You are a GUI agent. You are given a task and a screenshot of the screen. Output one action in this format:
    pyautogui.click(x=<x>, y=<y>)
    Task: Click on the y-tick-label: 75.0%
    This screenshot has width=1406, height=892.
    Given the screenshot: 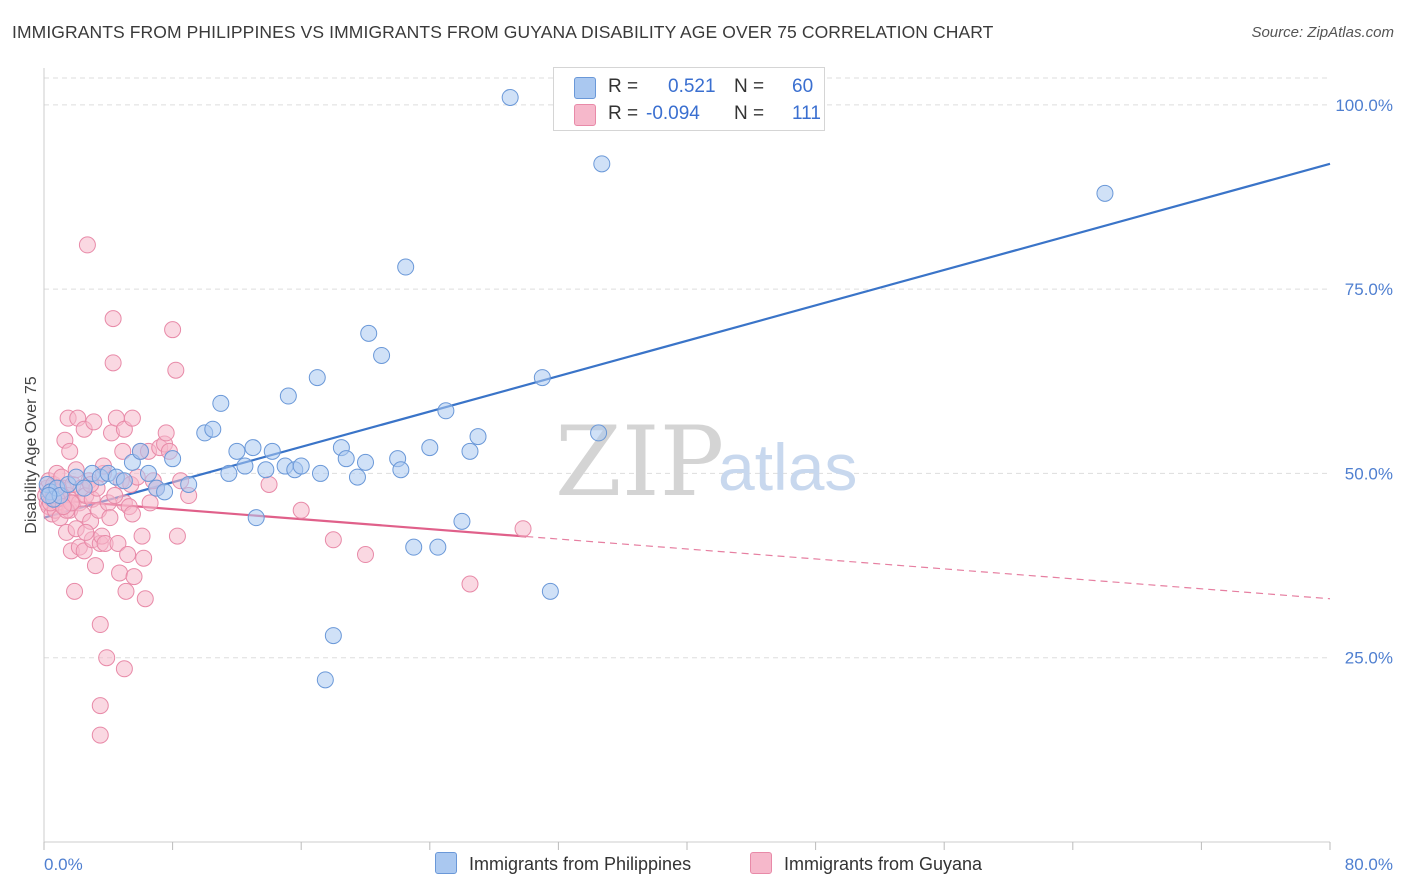 What is the action you would take?
    pyautogui.click(x=1369, y=289)
    